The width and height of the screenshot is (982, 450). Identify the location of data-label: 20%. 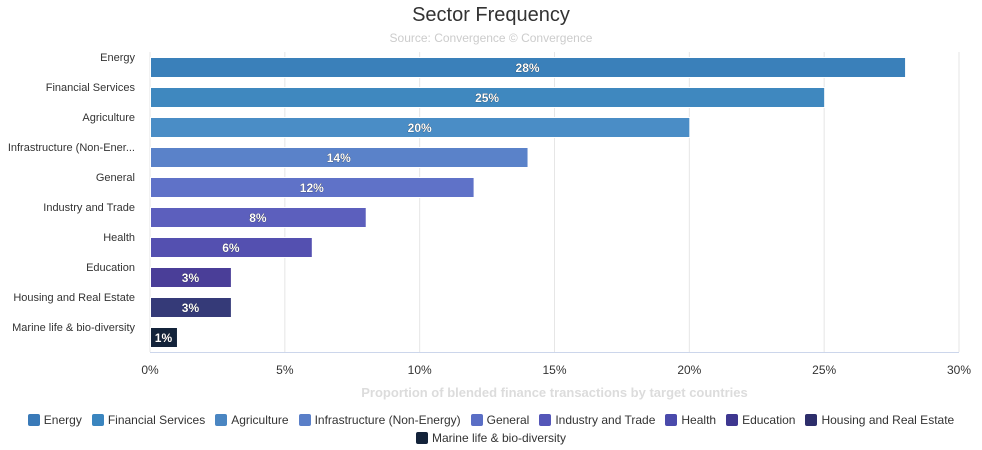
(420, 128).